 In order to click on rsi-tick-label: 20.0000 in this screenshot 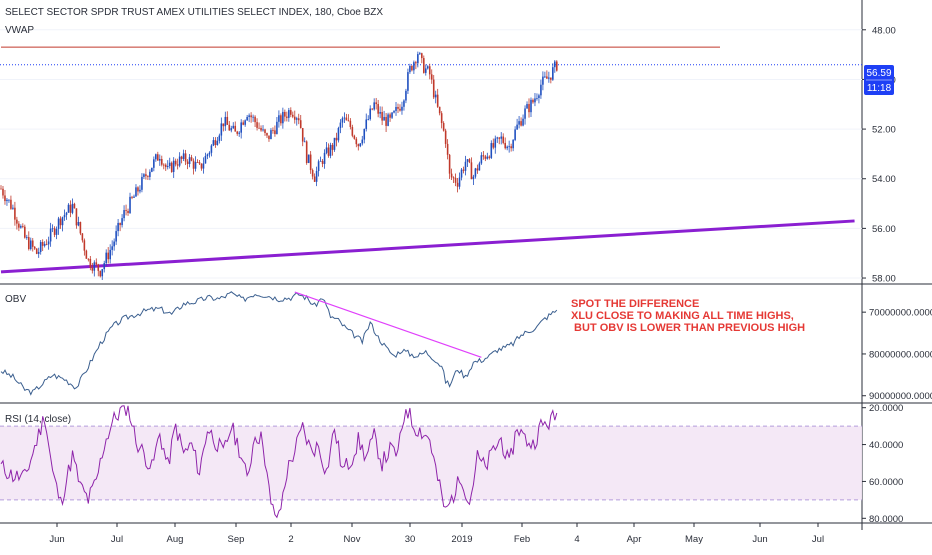, I will do `click(886, 408)`.